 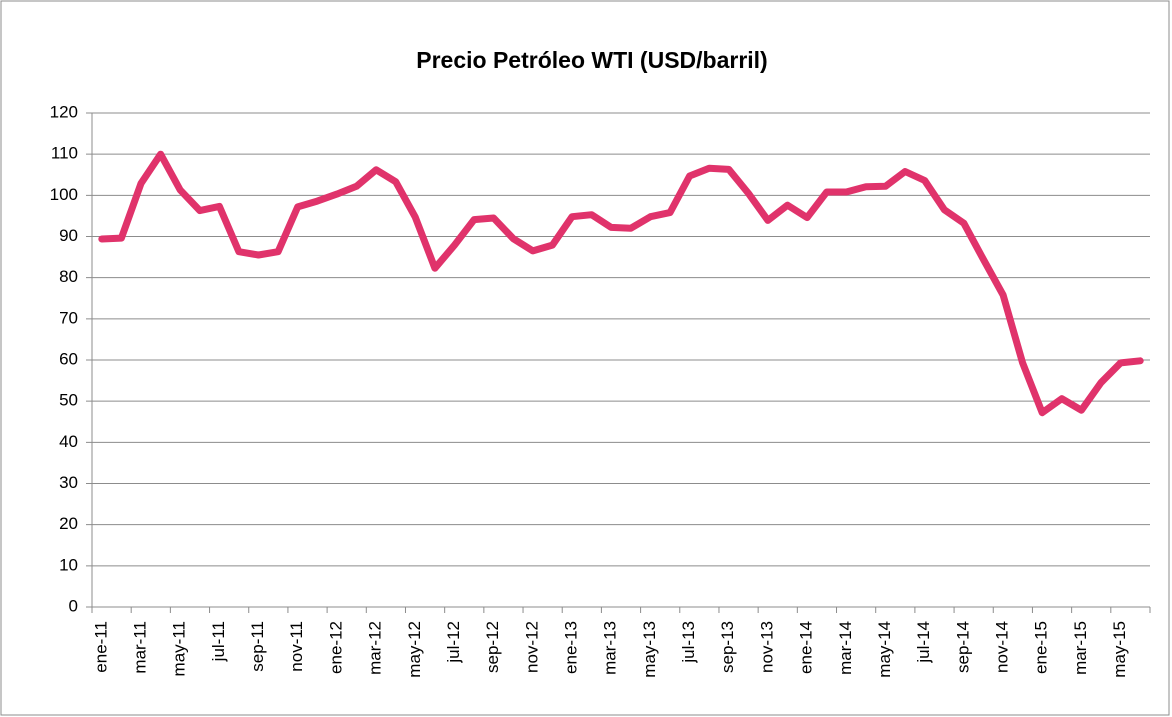 What do you see at coordinates (806, 647) in the screenshot?
I see `x-tick-label: ene-14` at bounding box center [806, 647].